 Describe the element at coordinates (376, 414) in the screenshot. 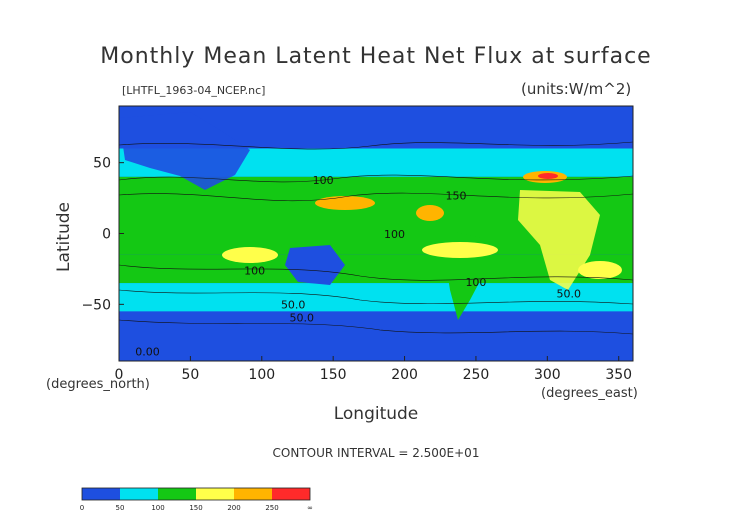

I see `x-axis-label: Longitude` at that location.